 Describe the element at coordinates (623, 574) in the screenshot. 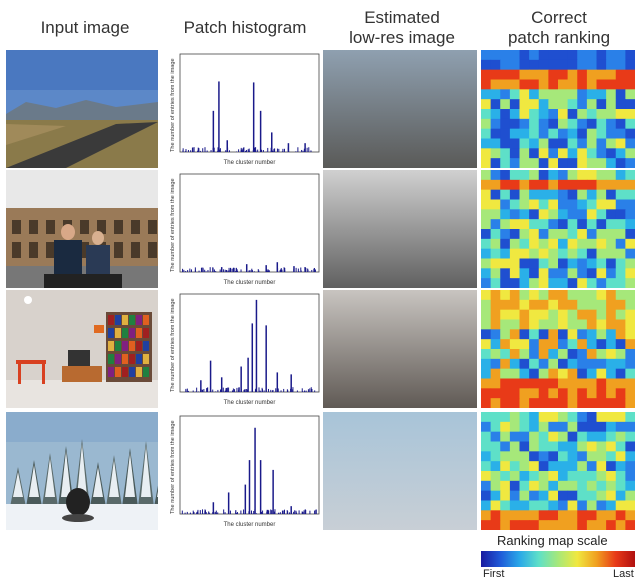

I see `ranking-scale-last: Last` at that location.